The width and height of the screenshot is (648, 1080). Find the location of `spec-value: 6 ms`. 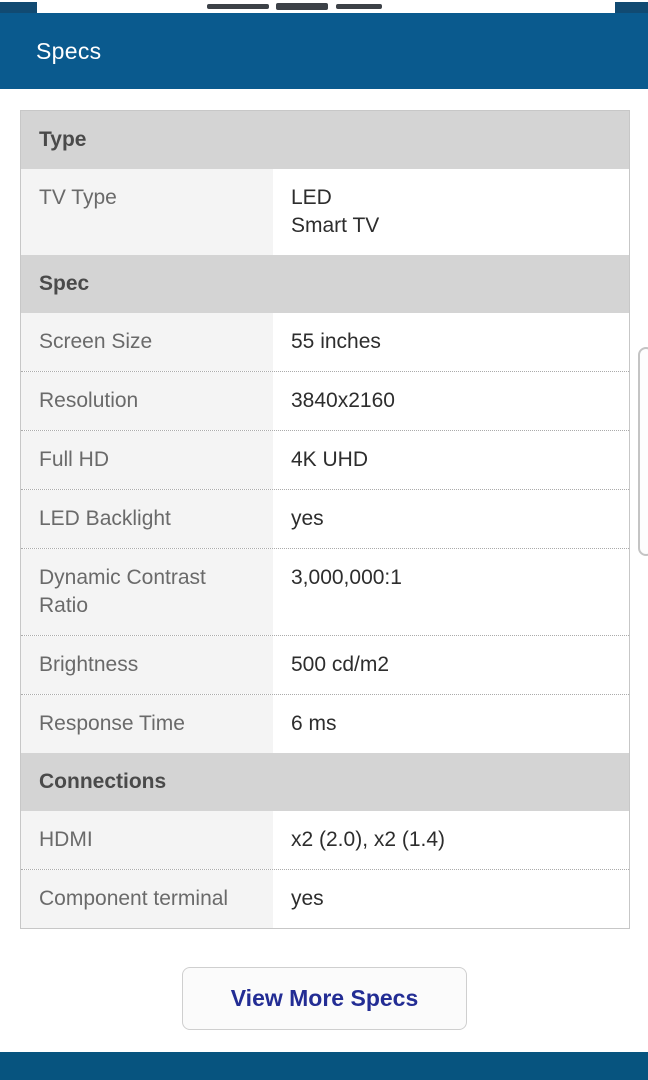

spec-value: 6 ms is located at coordinates (314, 723).